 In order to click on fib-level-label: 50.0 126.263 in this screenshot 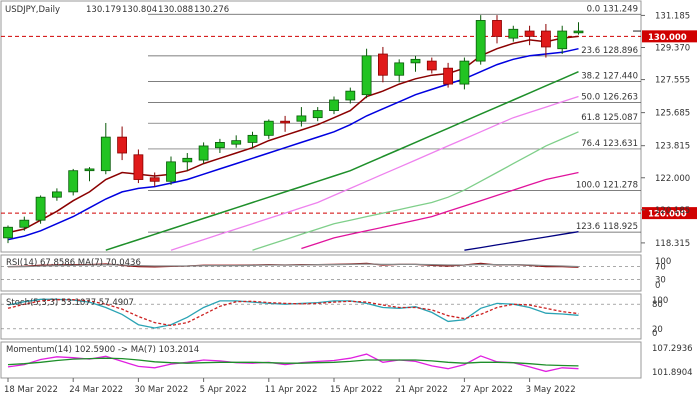, I will do `click(609, 97)`.